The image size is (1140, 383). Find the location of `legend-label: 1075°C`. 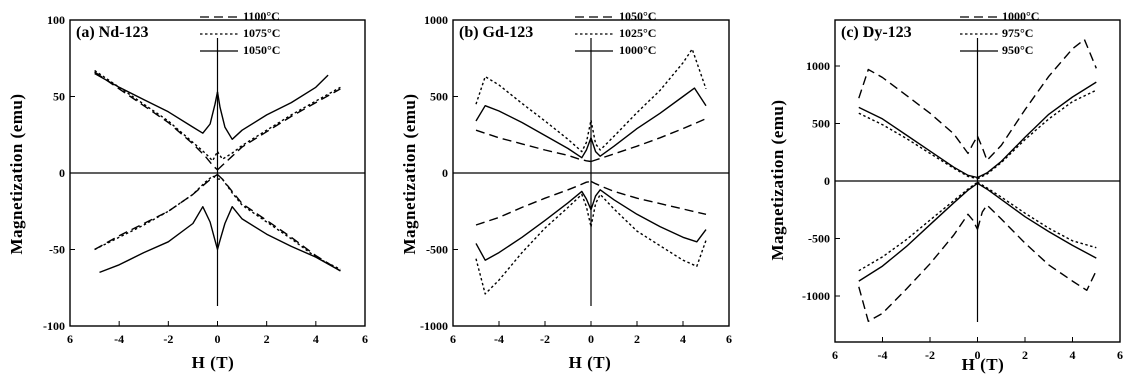

legend-label: 1075°C is located at coordinates (261, 33).